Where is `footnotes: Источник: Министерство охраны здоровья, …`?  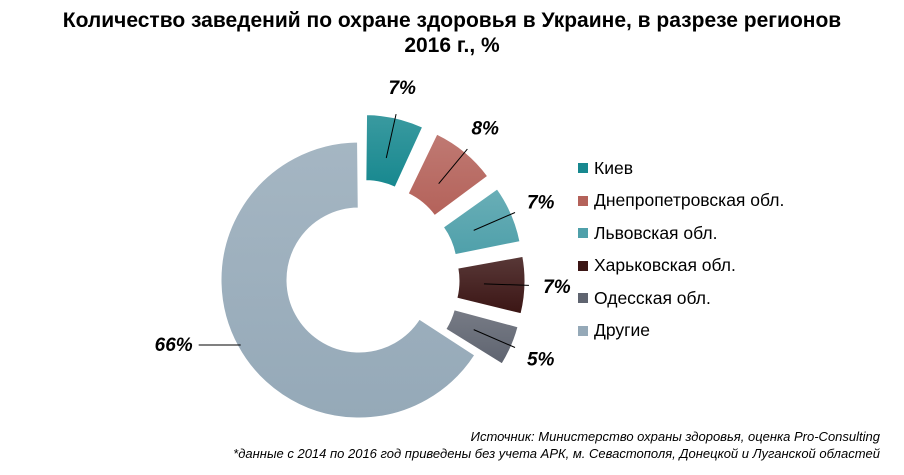 footnotes: Источник: Министерство охраны здоровья, … is located at coordinates (556, 445).